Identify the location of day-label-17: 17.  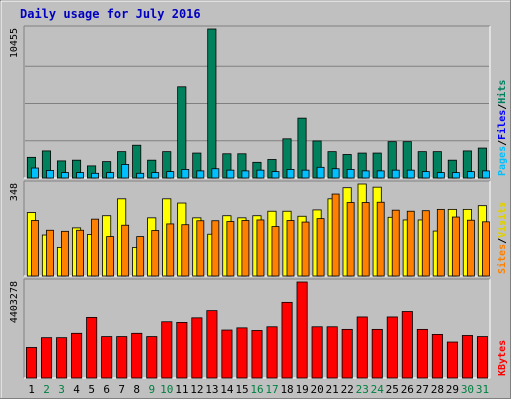
(271, 389).